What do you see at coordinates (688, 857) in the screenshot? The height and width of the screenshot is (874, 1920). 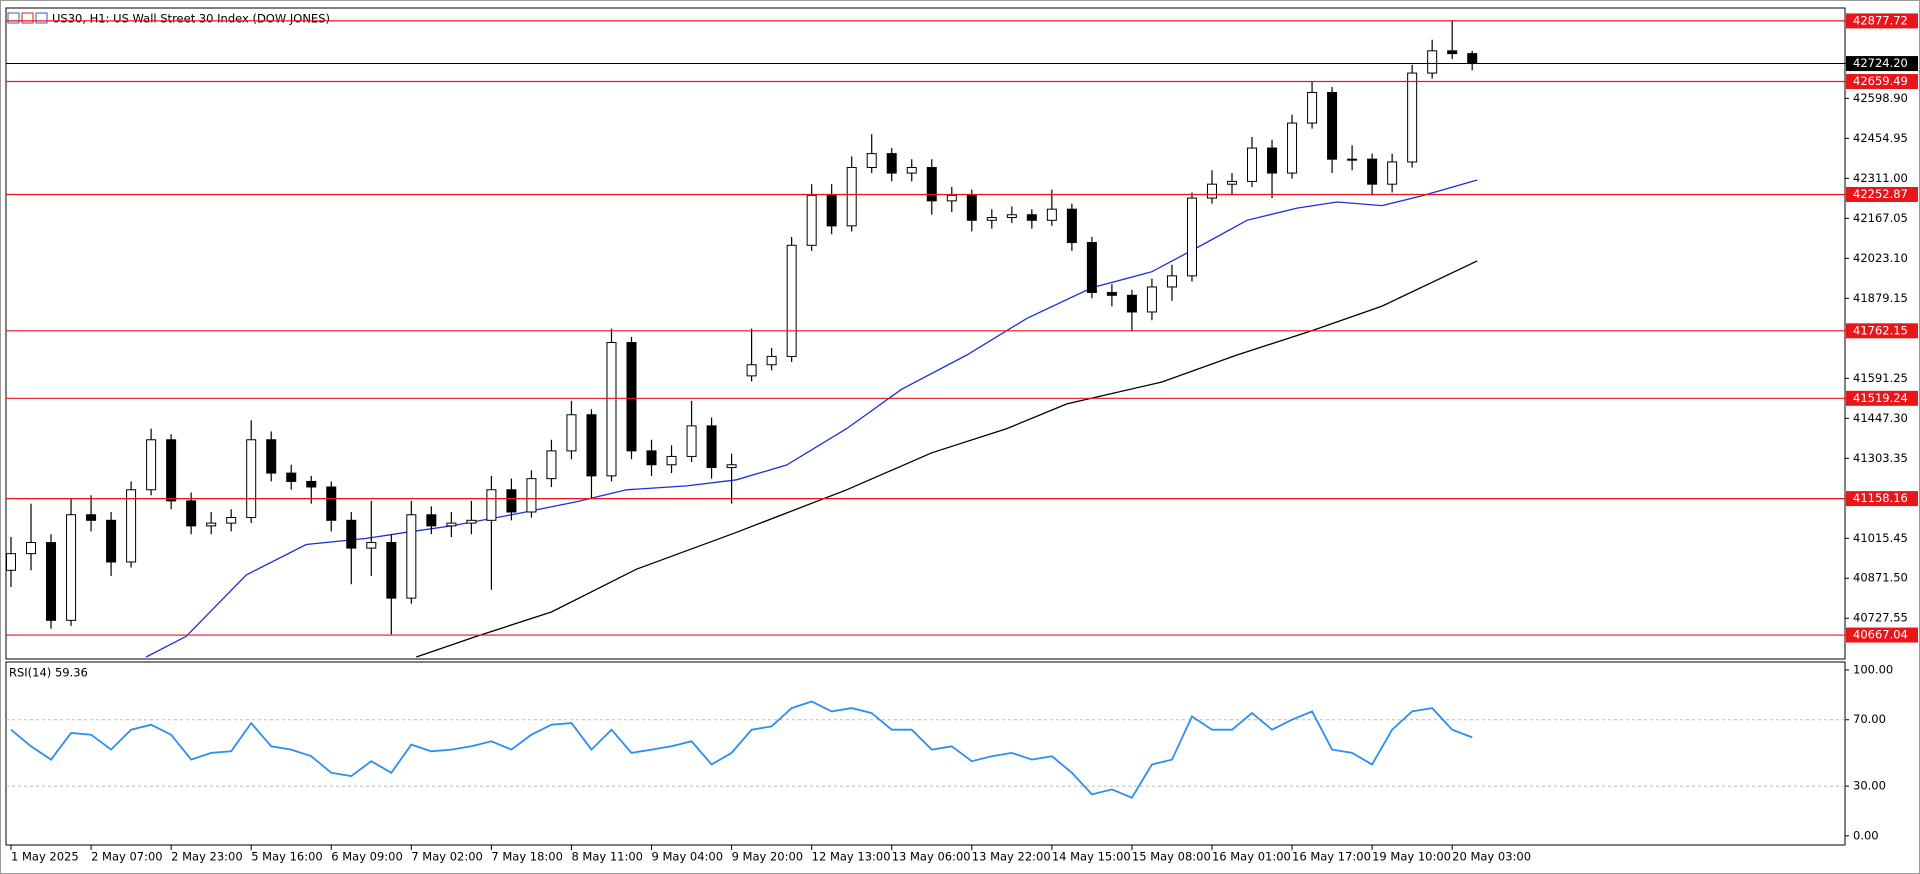 I see `x-tick-label: 9 May 04:00` at bounding box center [688, 857].